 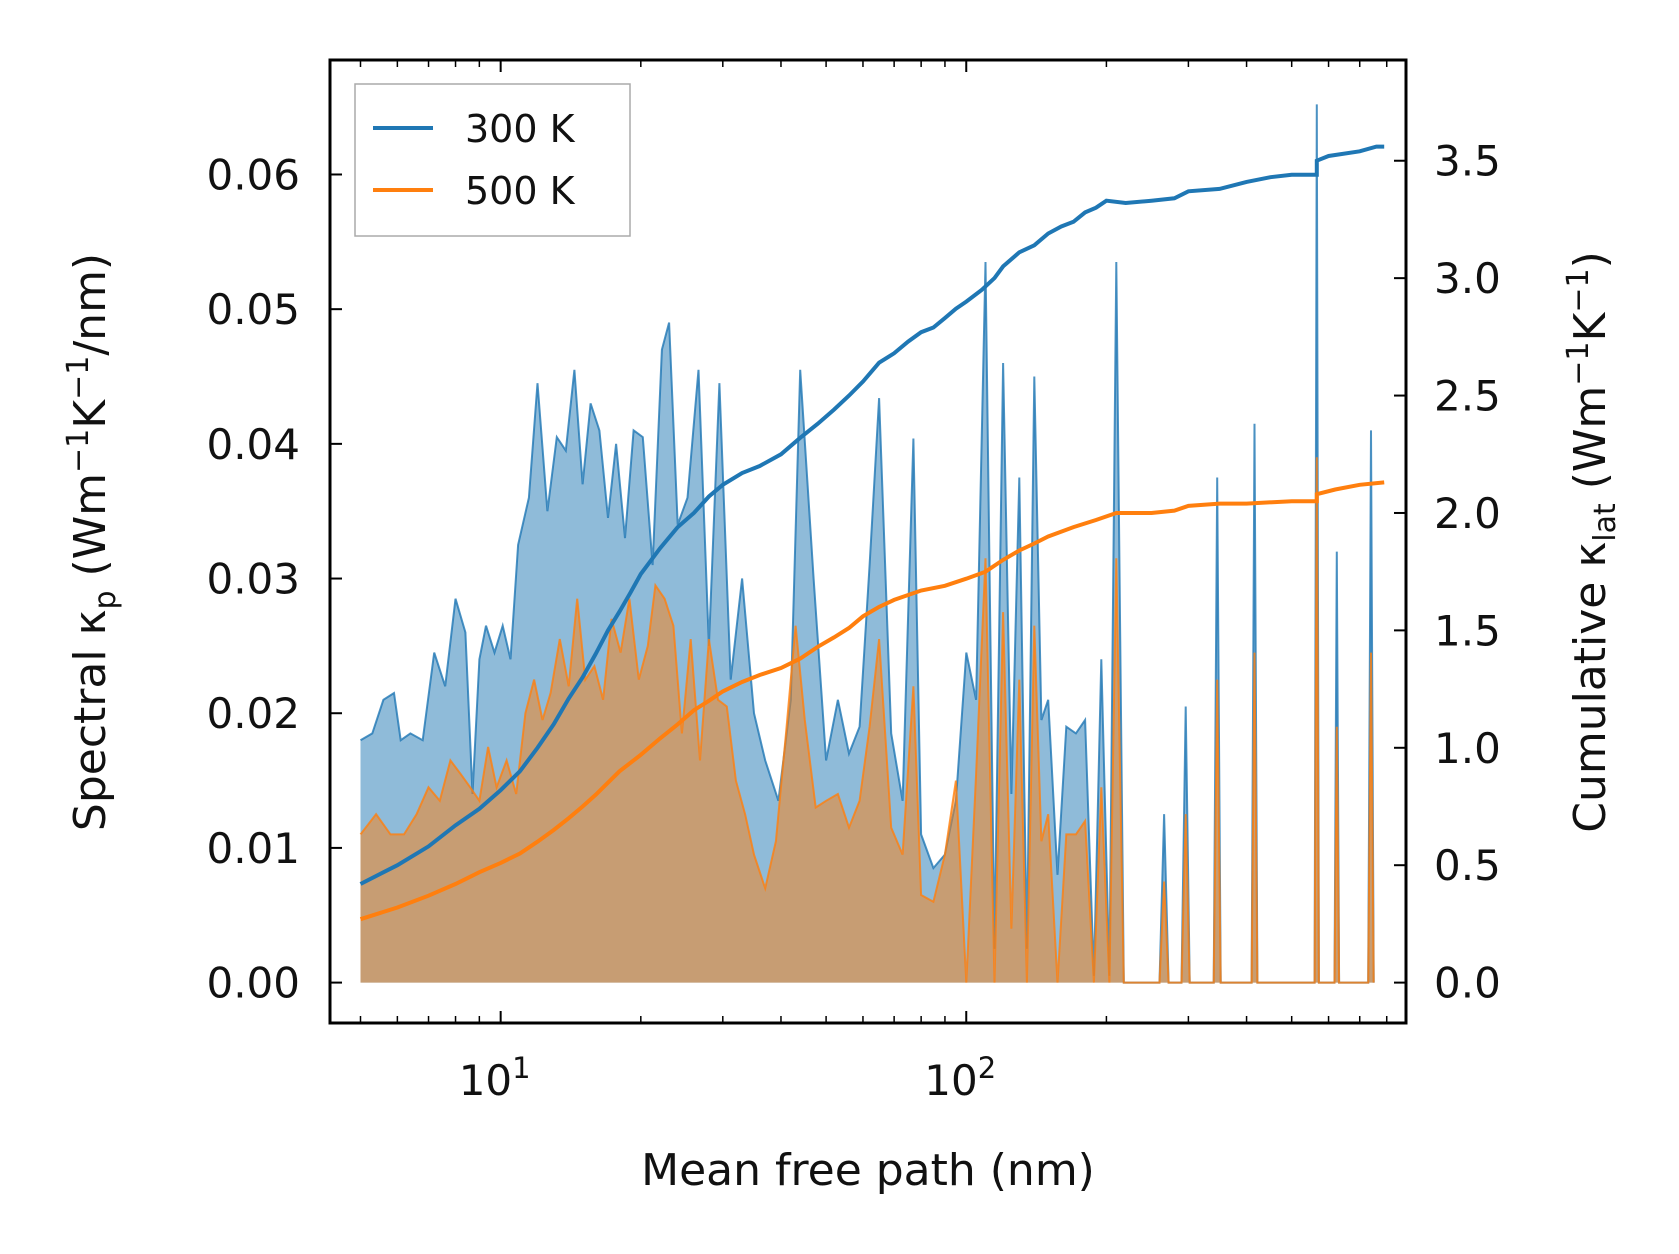 What do you see at coordinates (520, 191) in the screenshot?
I see `legend-label-500k: 500 K` at bounding box center [520, 191].